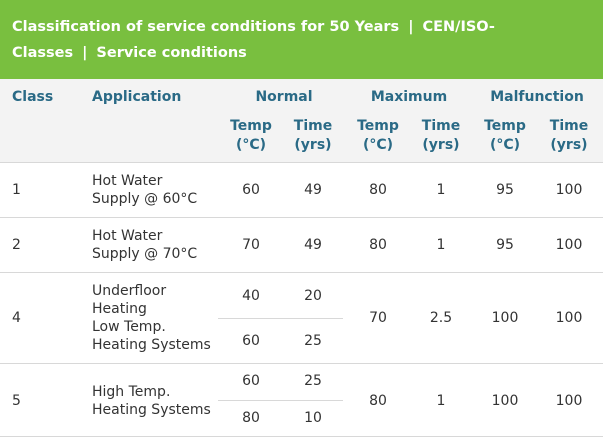 The image size is (603, 440). What do you see at coordinates (33, 97) in the screenshot?
I see `header-class: Class` at bounding box center [33, 97].